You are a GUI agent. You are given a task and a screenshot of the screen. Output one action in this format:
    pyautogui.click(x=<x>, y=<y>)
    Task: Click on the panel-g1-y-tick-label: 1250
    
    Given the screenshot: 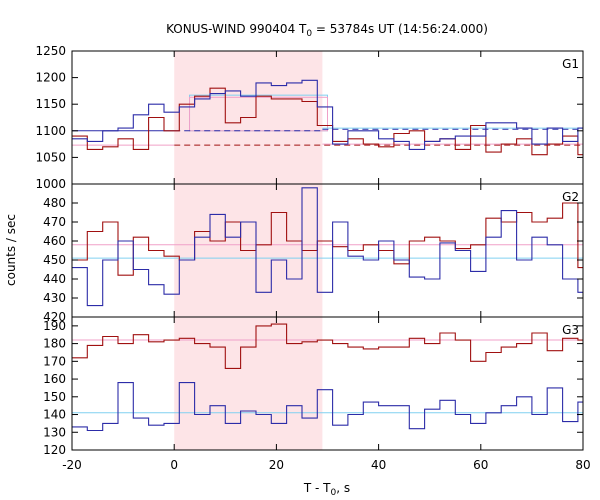 What is the action you would take?
    pyautogui.click(x=50, y=51)
    